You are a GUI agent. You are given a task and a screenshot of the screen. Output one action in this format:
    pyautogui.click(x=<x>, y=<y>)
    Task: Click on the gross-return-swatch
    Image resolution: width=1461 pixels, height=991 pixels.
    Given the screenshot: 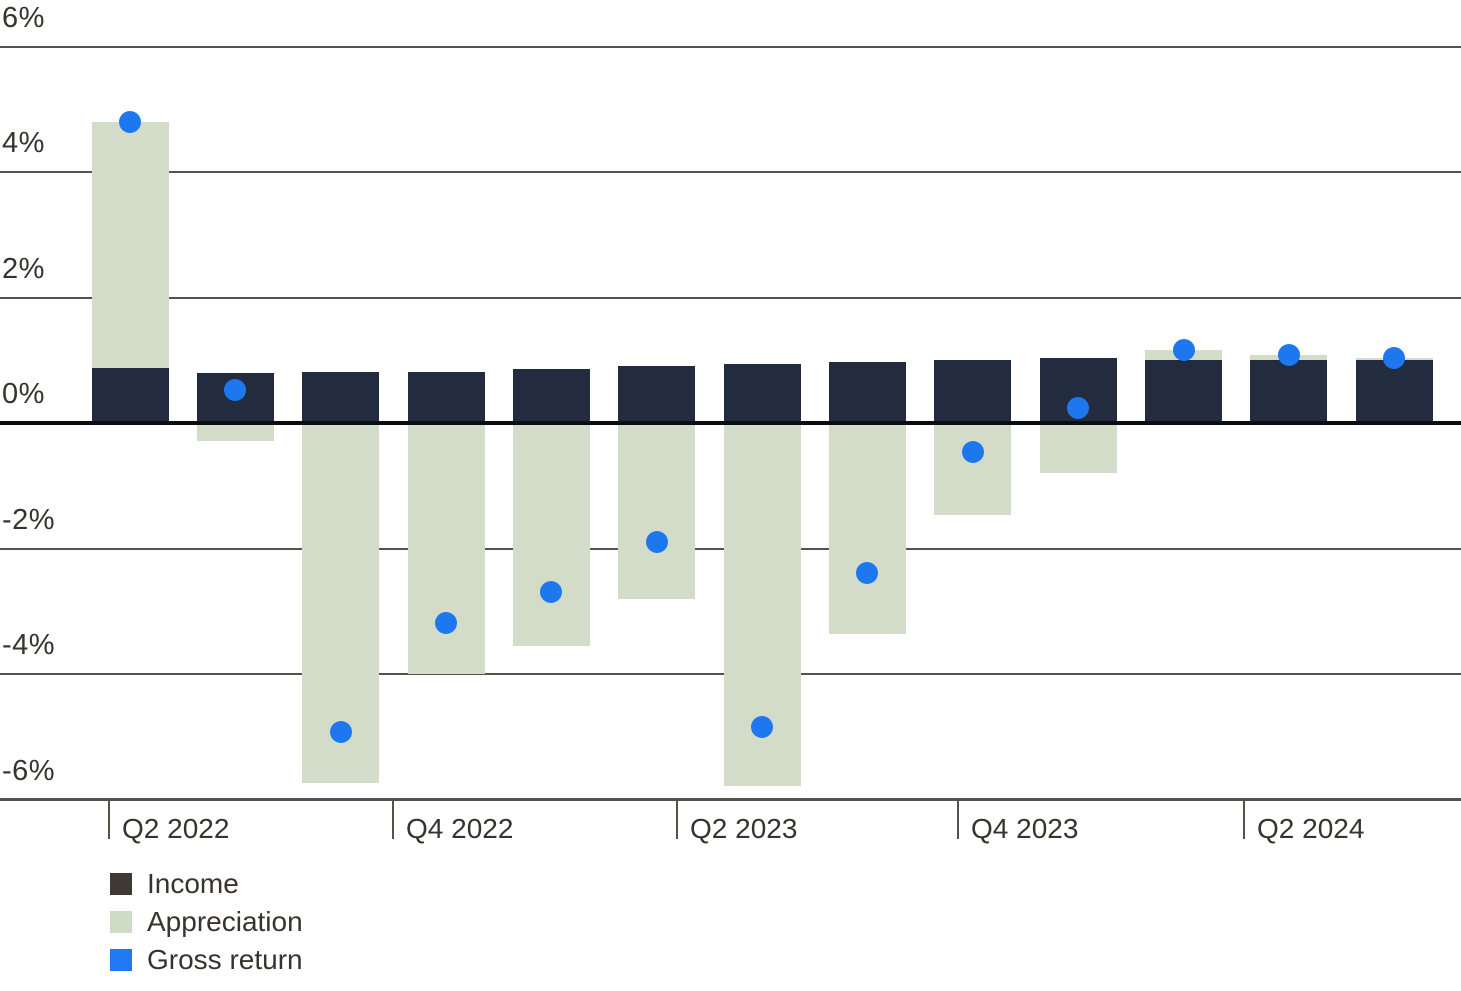 What is the action you would take?
    pyautogui.click(x=121, y=959)
    